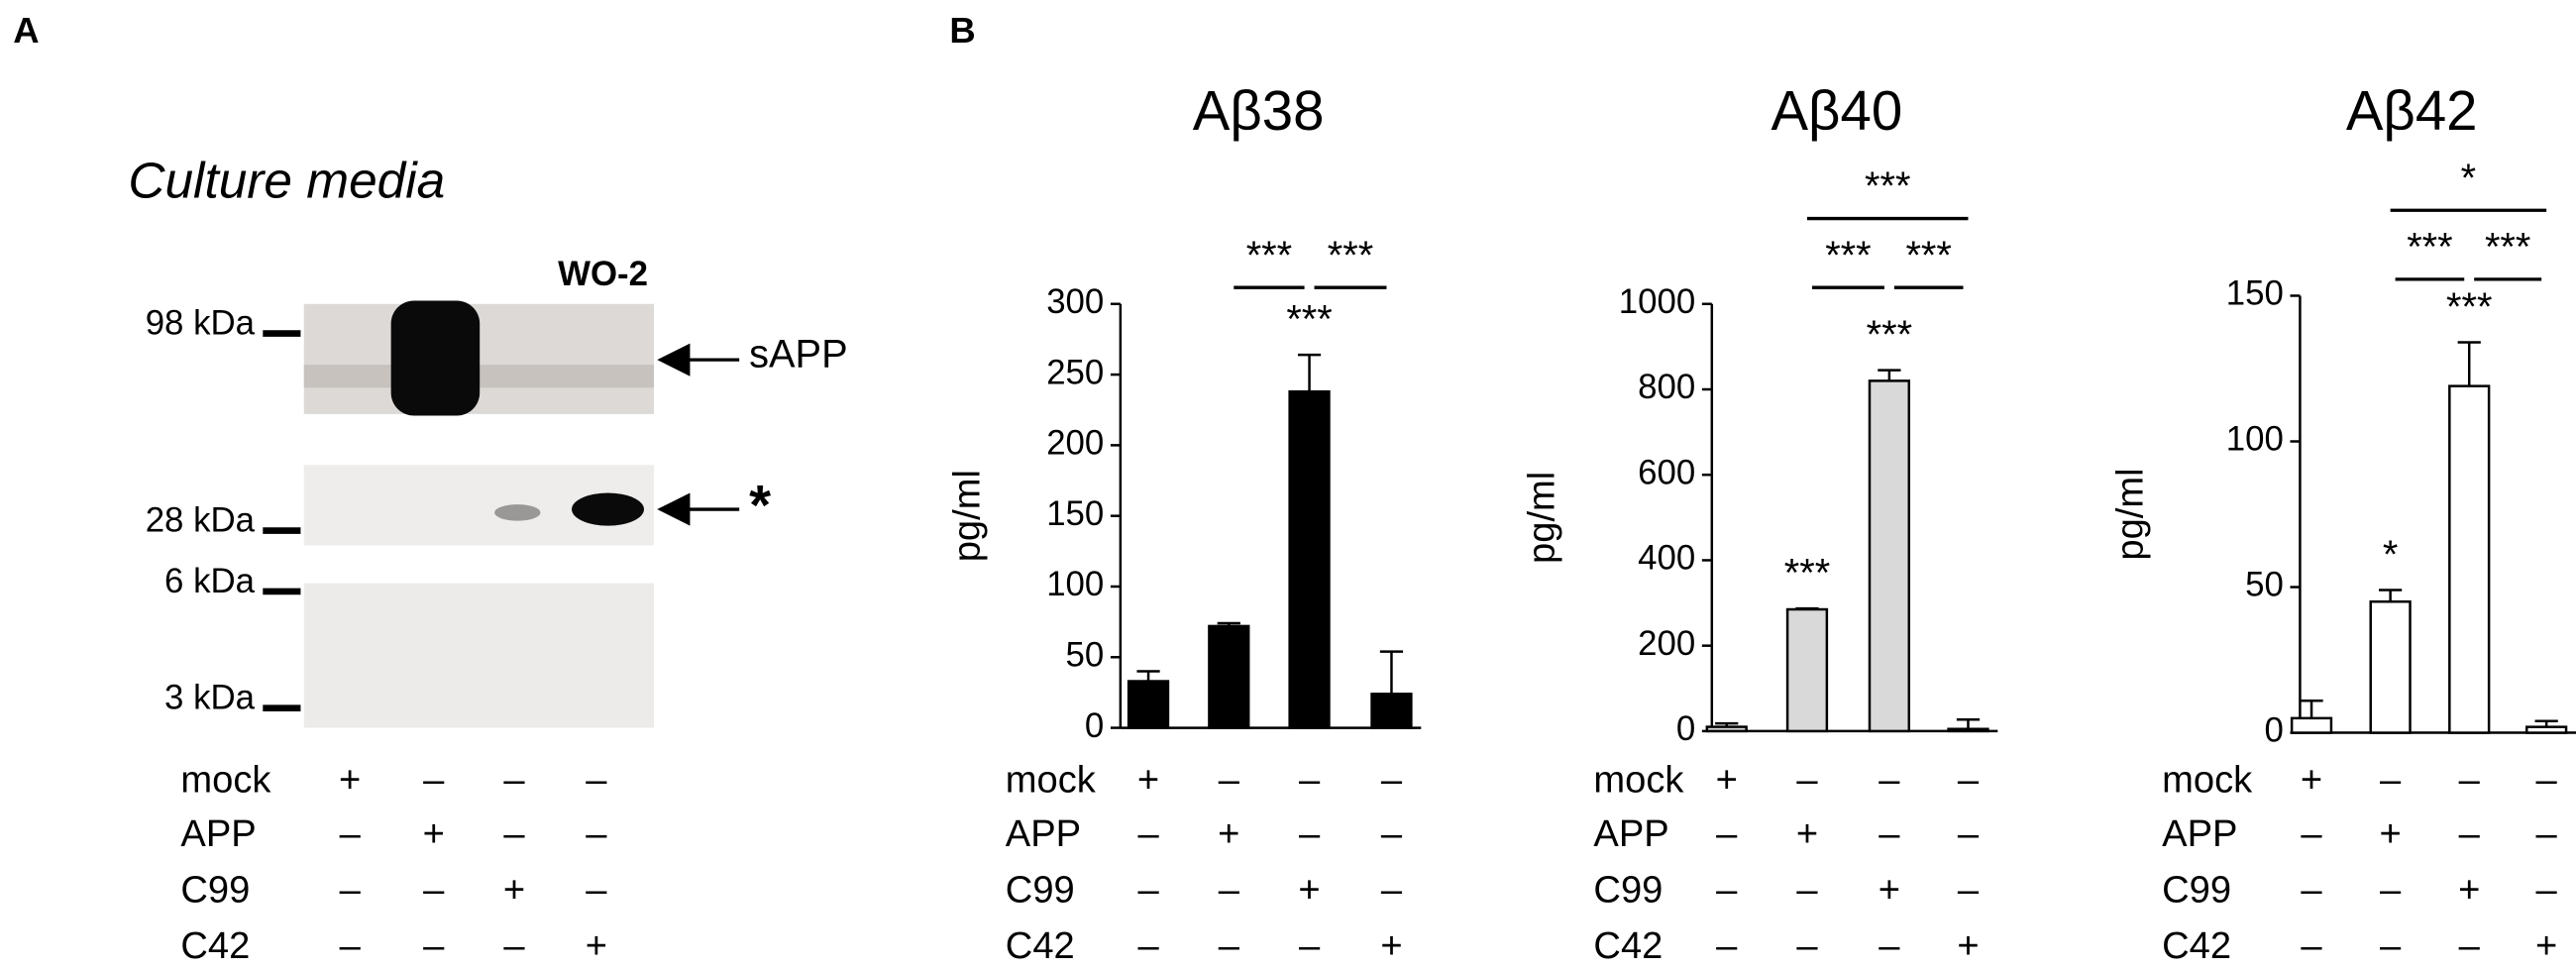 The width and height of the screenshot is (2576, 970). Describe the element at coordinates (1657, 301) in the screenshot. I see `y-tick-label: 1000` at that location.